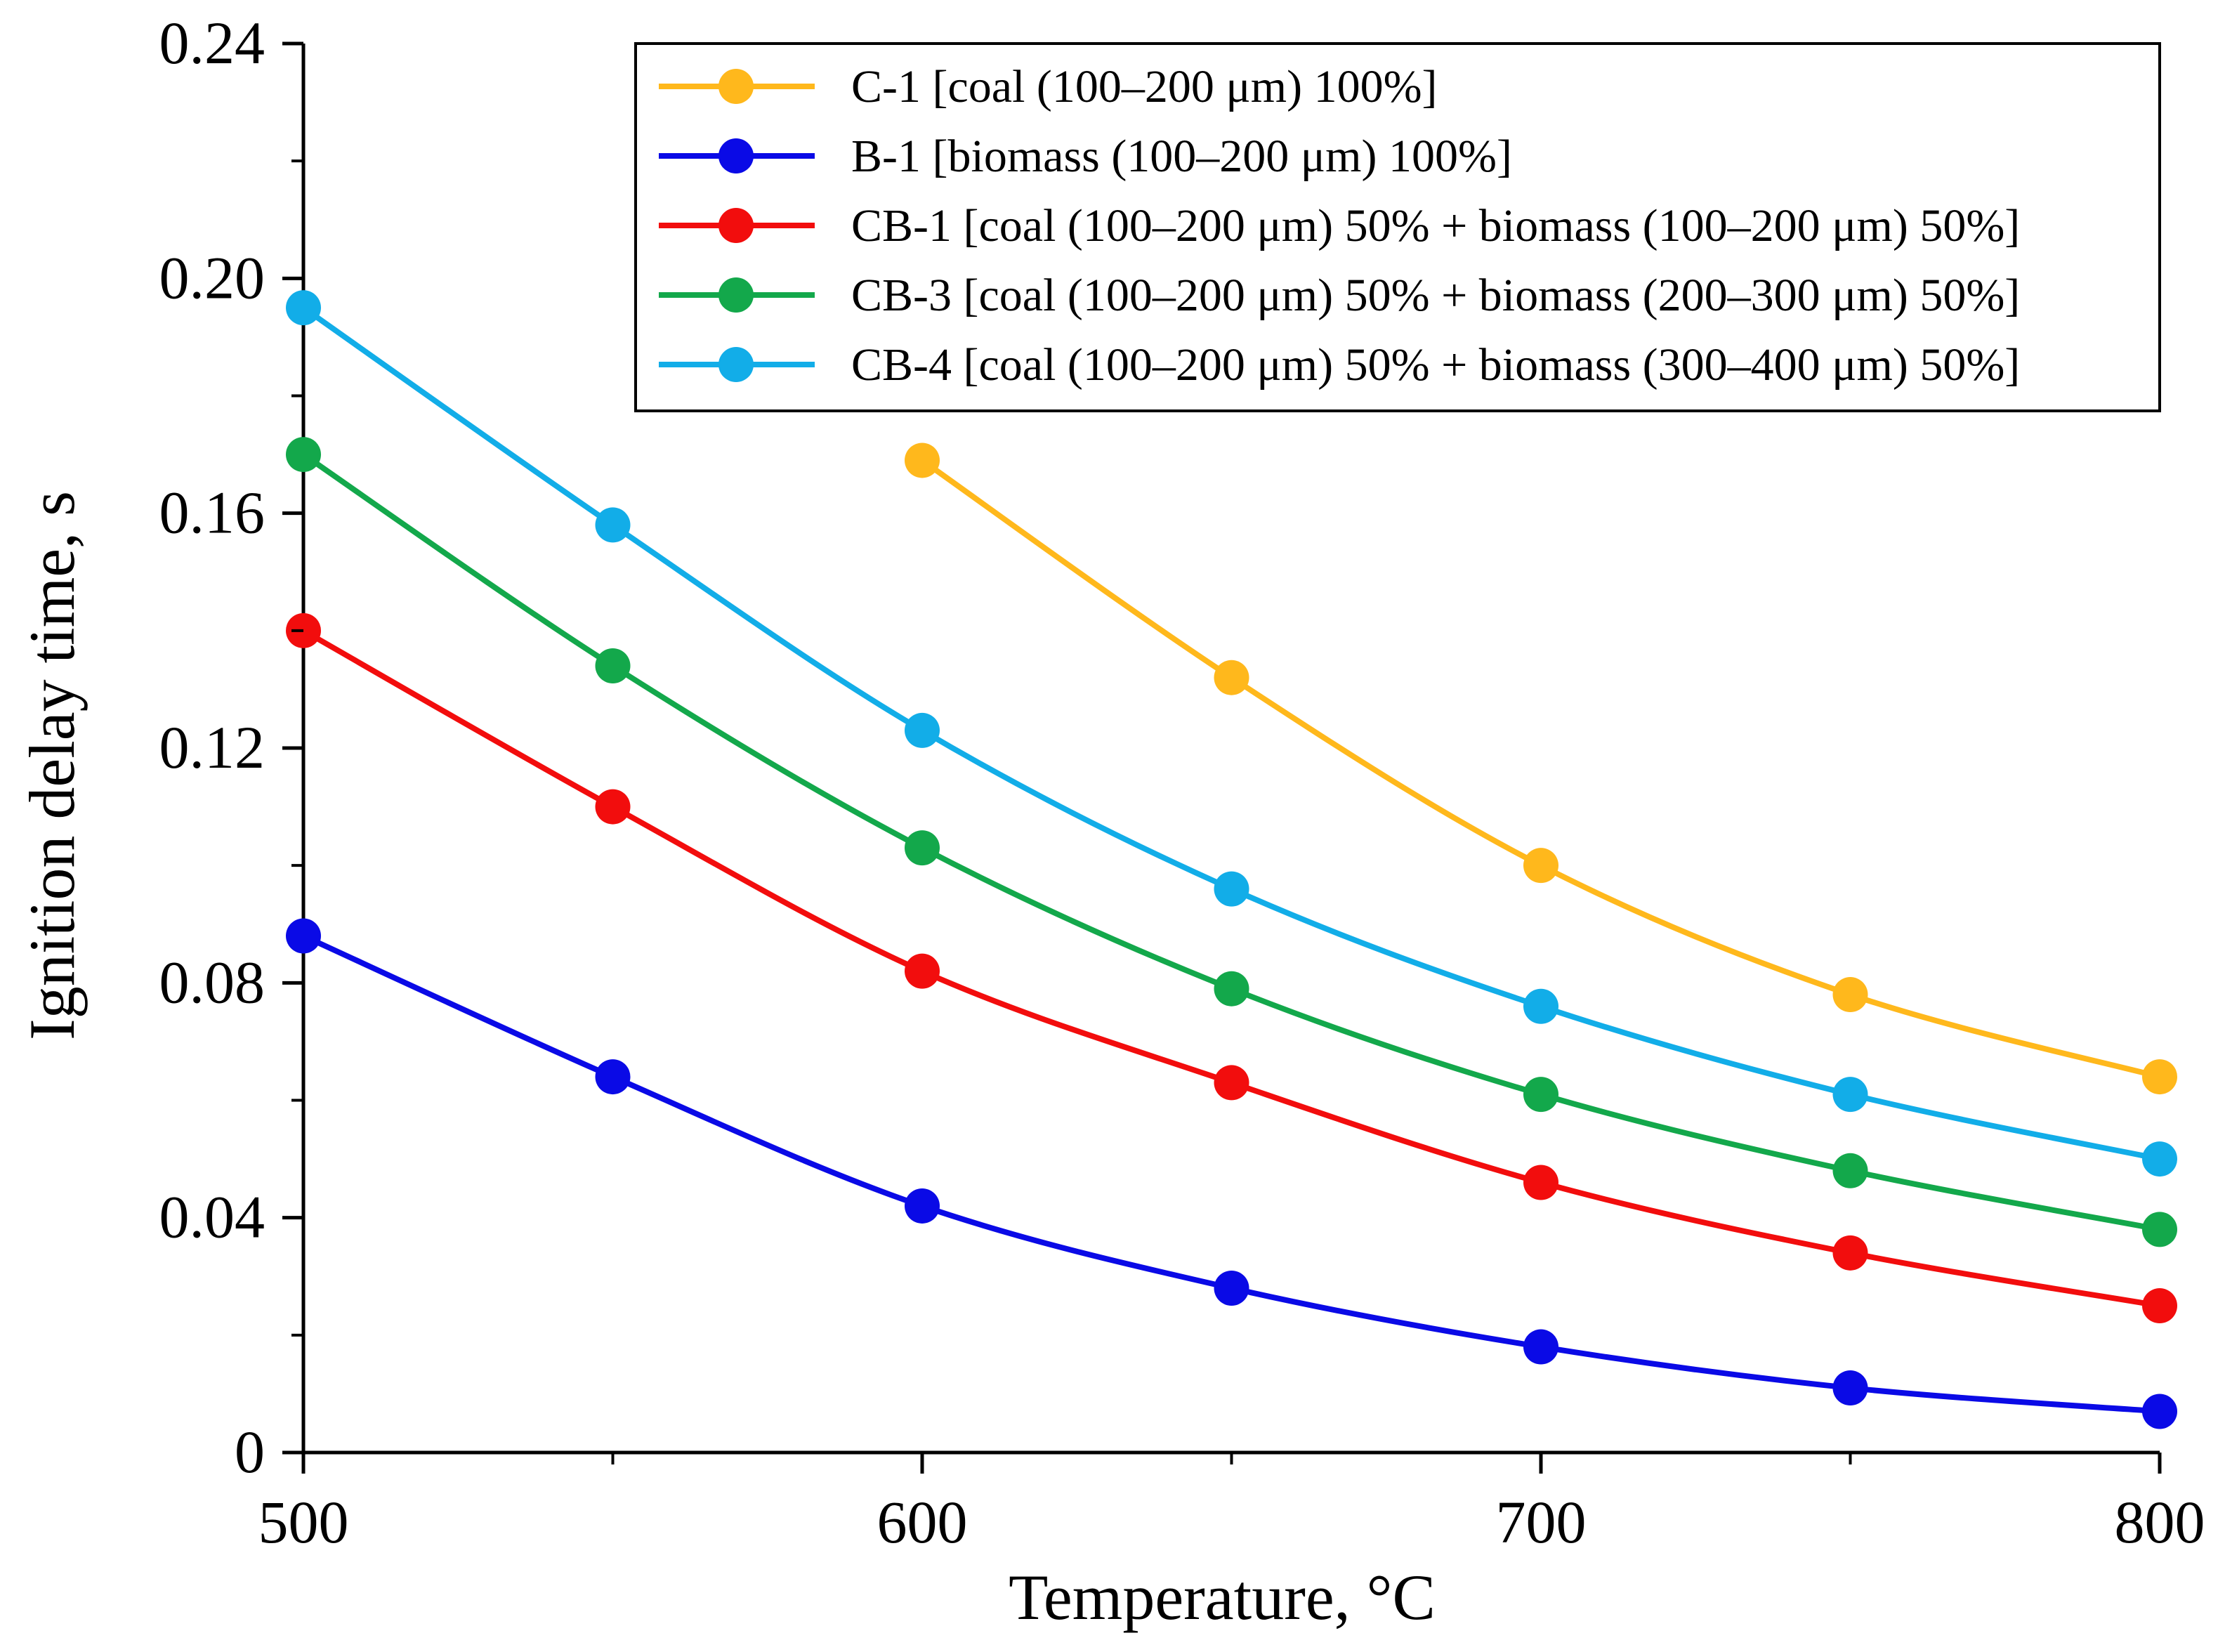 The width and height of the screenshot is (2225, 1652). I want to click on y-tick-label: 0.04, so click(212, 1217).